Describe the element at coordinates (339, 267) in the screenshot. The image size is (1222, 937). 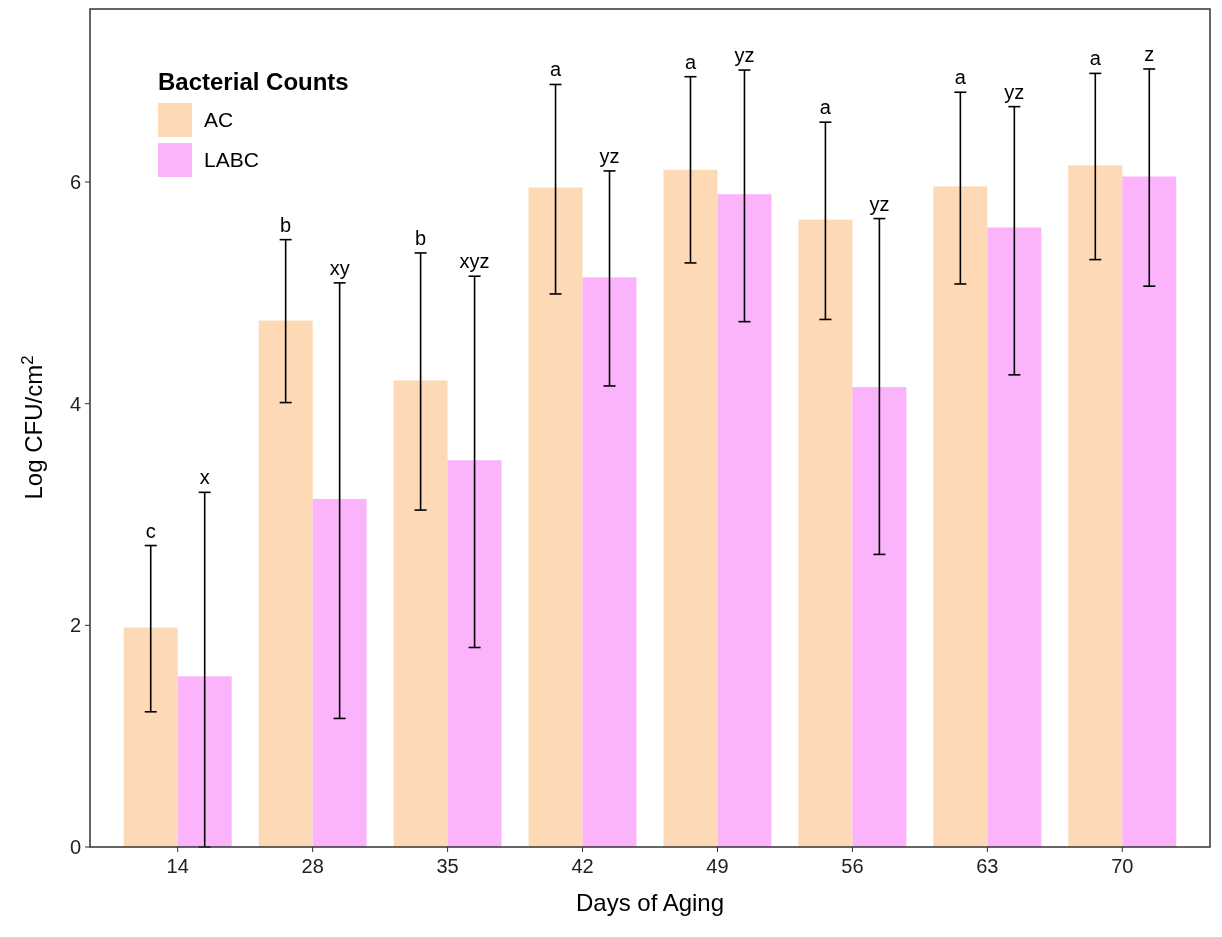
I see `annotation: xy` at that location.